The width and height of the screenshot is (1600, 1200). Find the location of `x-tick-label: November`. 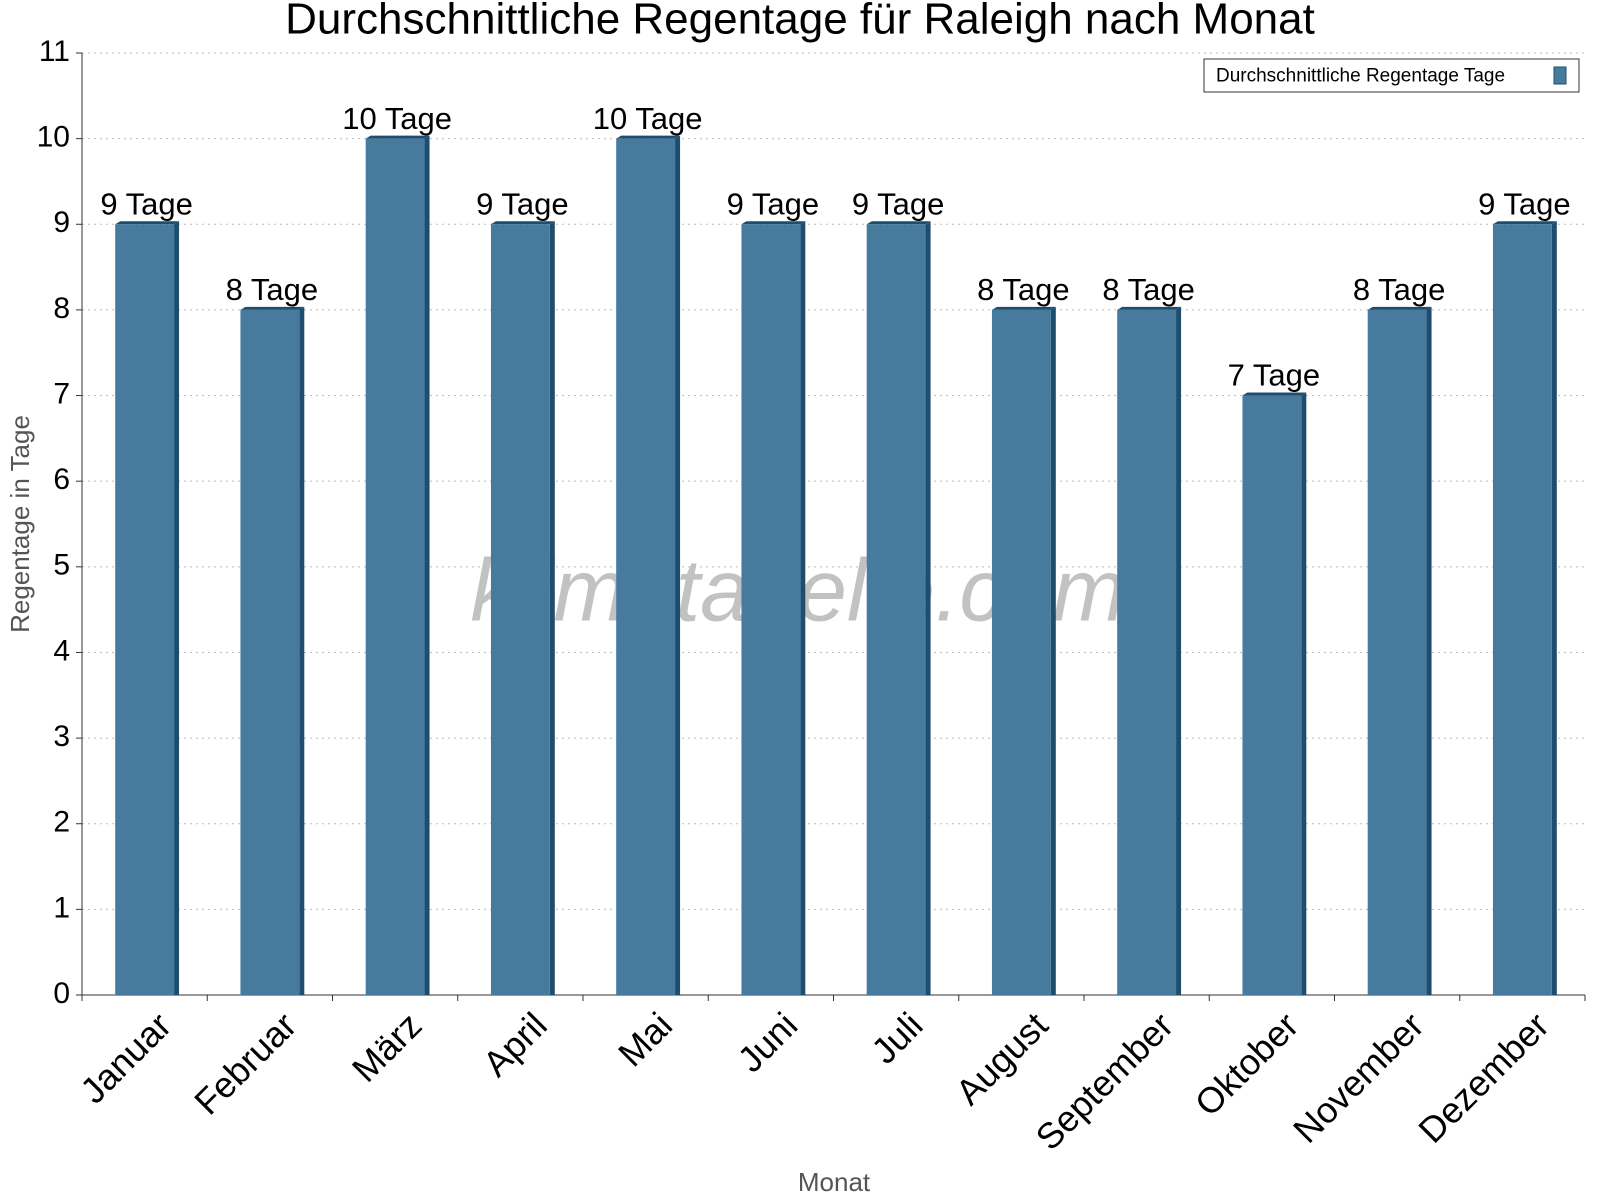

x-tick-label: November is located at coordinates (1358, 1077).